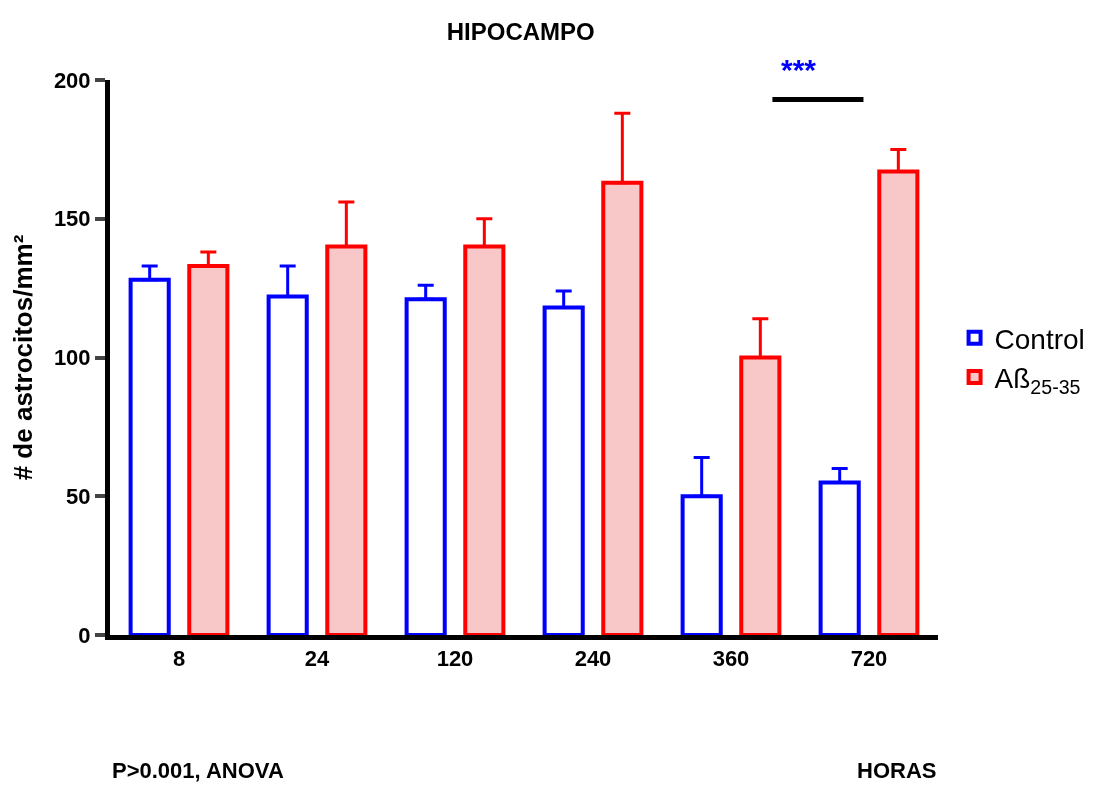 Image resolution: width=1108 pixels, height=785 pixels. What do you see at coordinates (869, 659) in the screenshot?
I see `x-tick-label: 720` at bounding box center [869, 659].